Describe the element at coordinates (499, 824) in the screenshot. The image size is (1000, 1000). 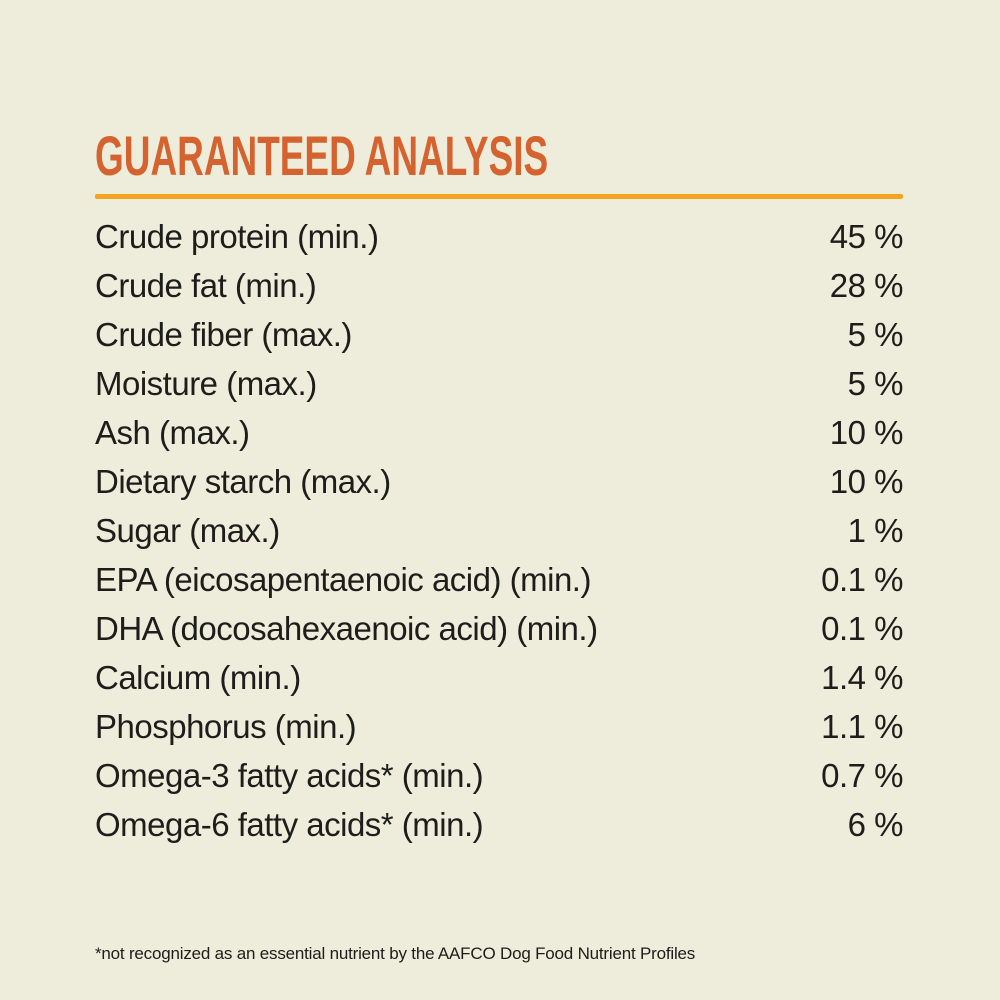
I see `table-row: Omega-6 fatty acids* (min.) 6 %` at that location.